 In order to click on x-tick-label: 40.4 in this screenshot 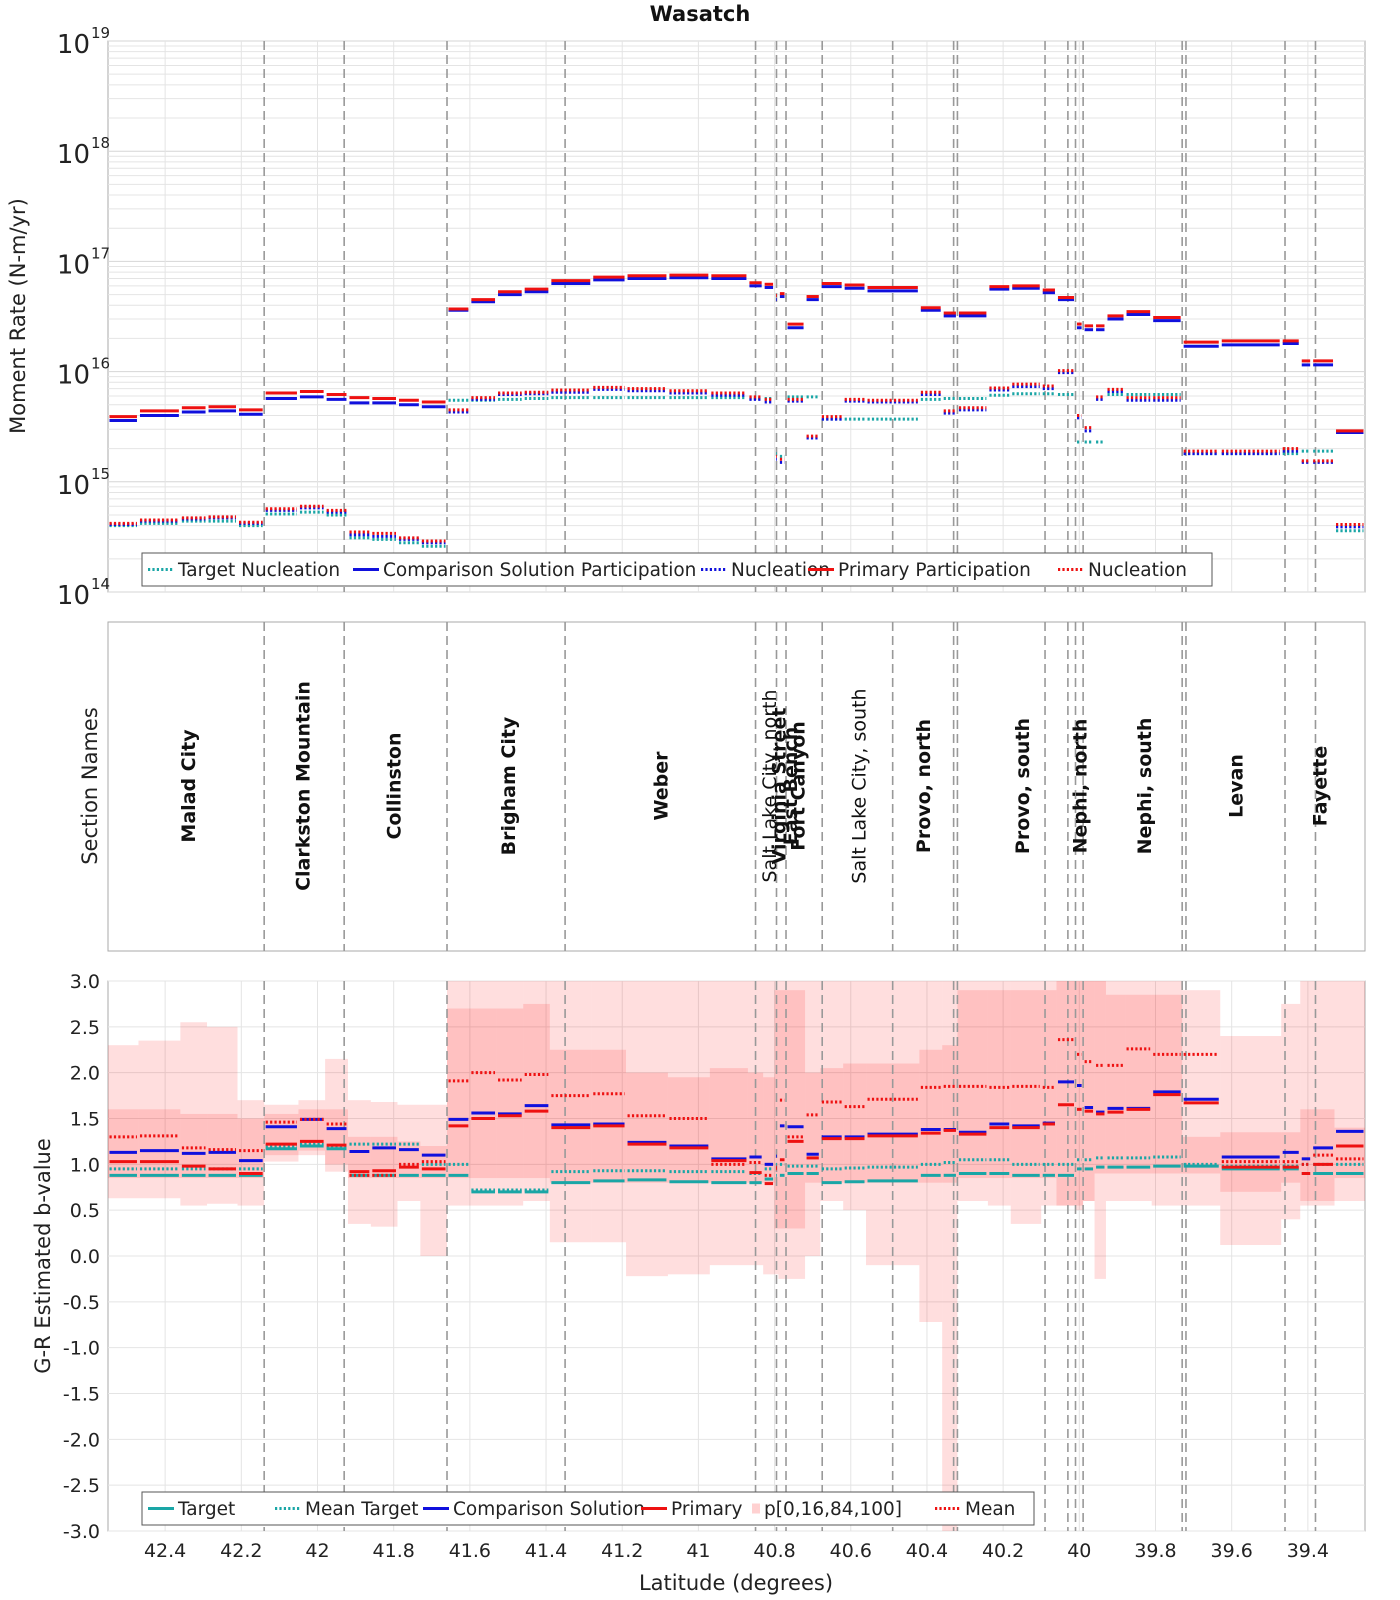, I will do `click(927, 1551)`.